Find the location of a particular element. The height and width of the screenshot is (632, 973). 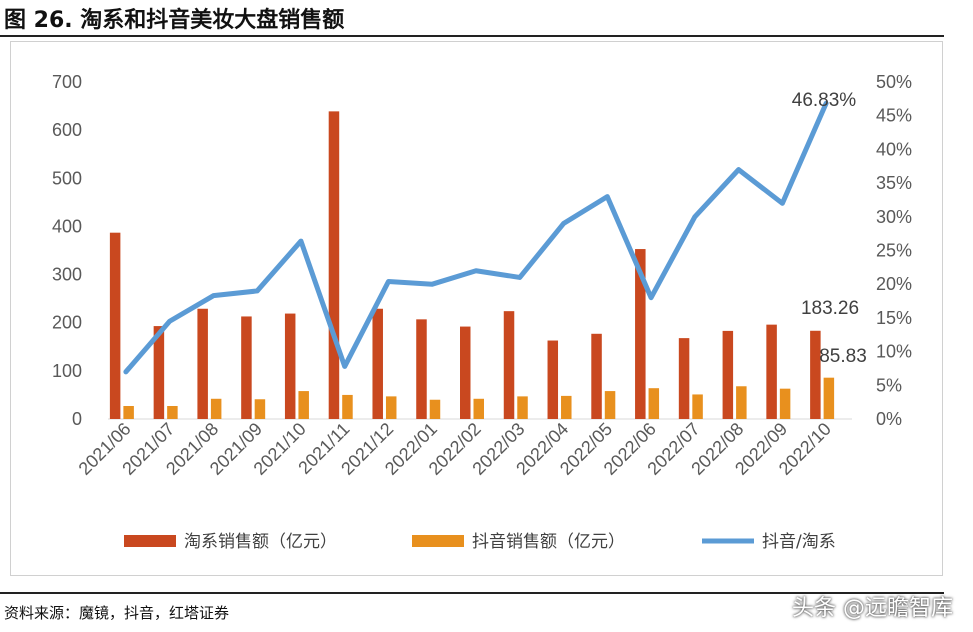

right-tick-label: 35% is located at coordinates (894, 183).